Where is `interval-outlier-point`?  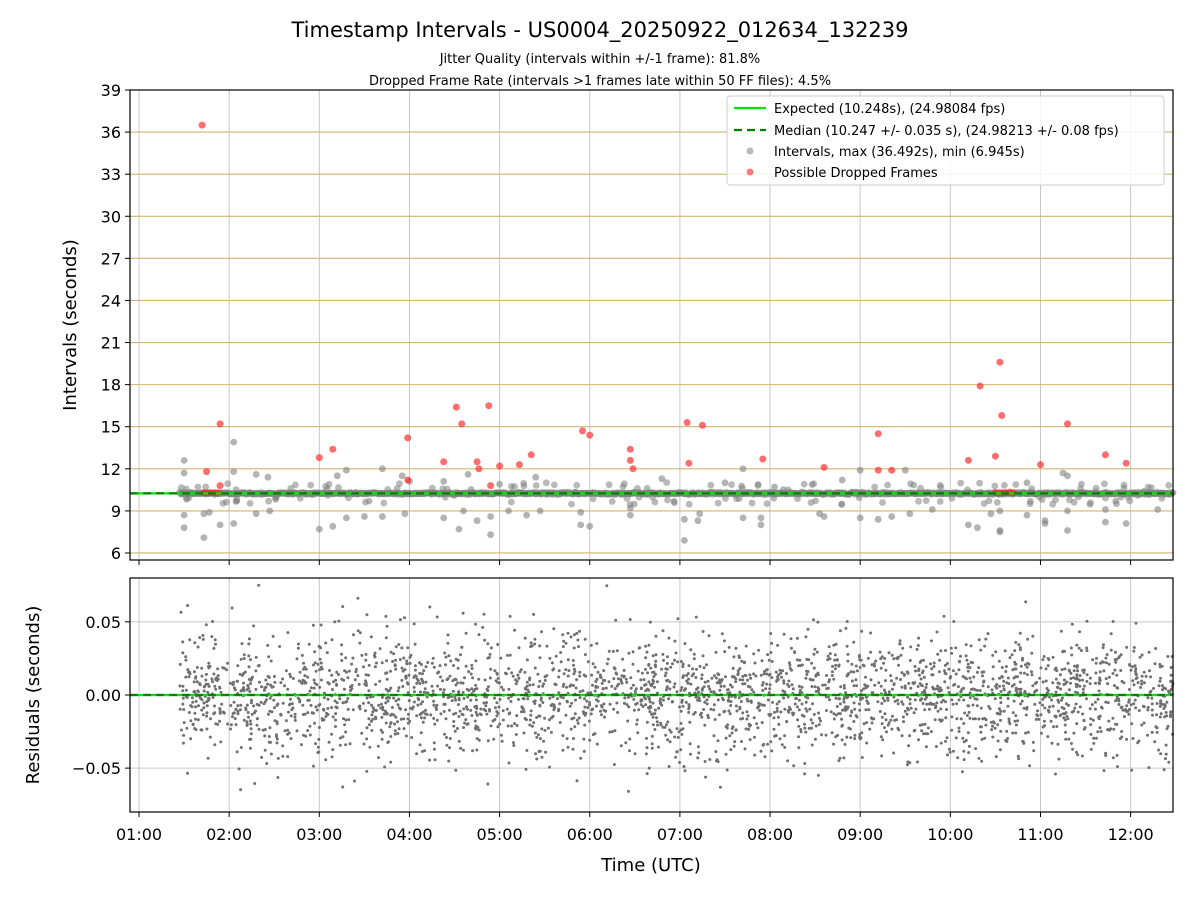
interval-outlier-point is located at coordinates (490, 534).